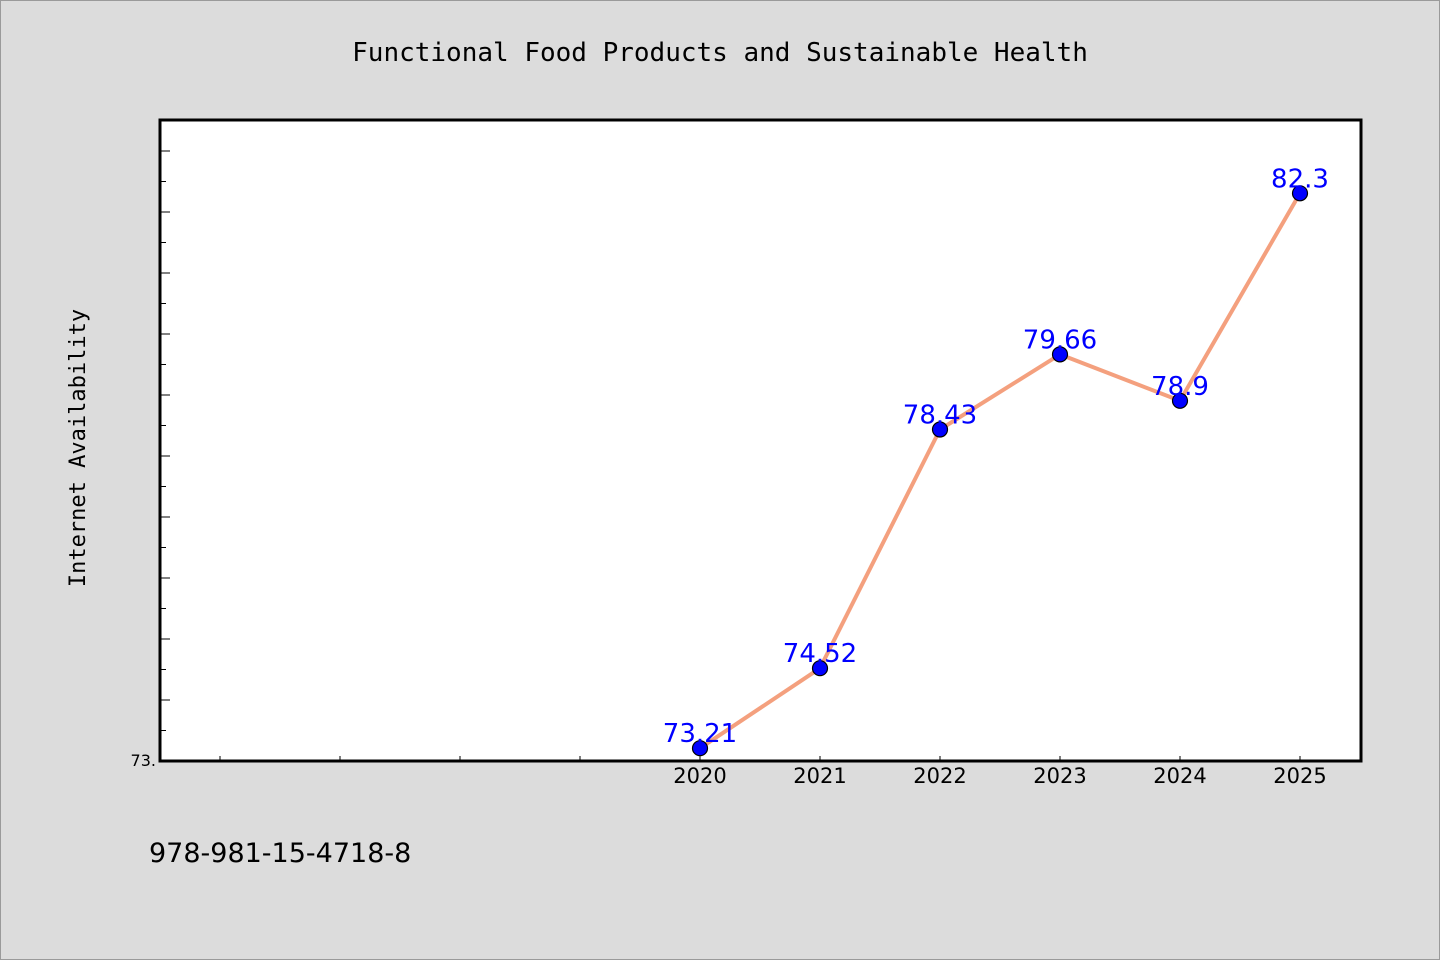 The height and width of the screenshot is (960, 1440). What do you see at coordinates (699, 776) in the screenshot?
I see `x-tick-label: 2020` at bounding box center [699, 776].